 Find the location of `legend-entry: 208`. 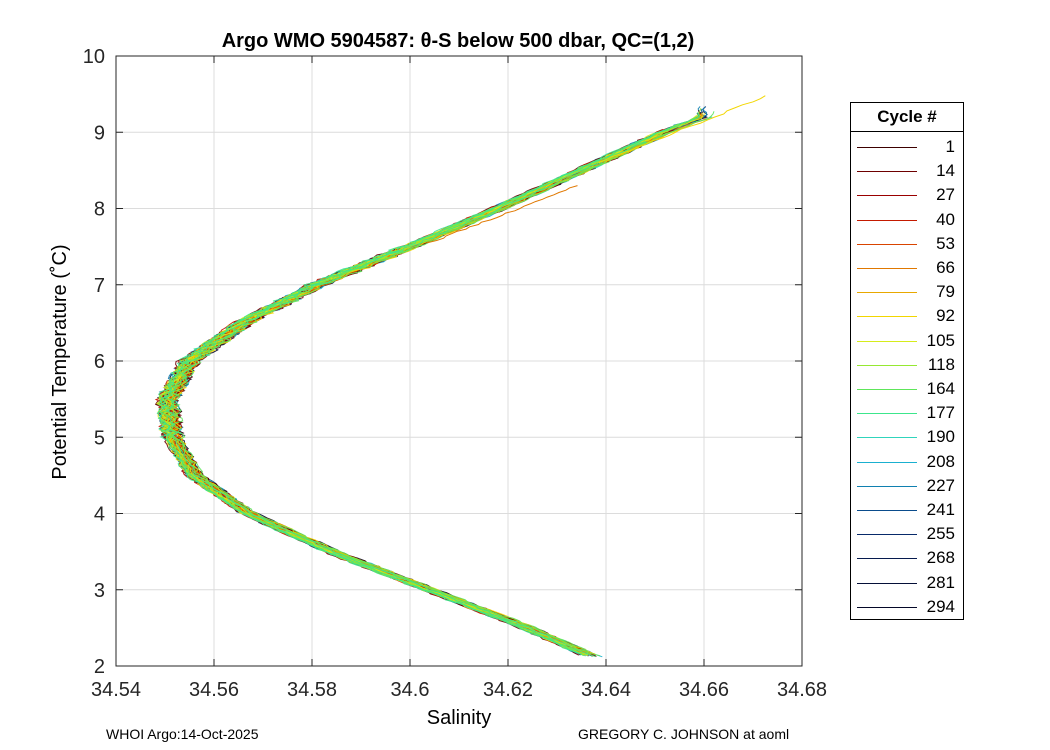

legend-entry: 208 is located at coordinates (907, 463).